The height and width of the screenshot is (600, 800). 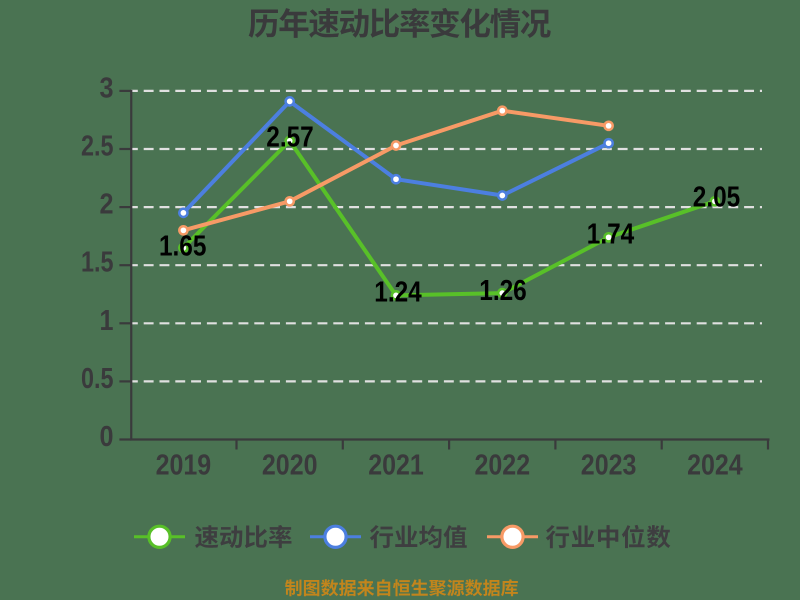 What do you see at coordinates (107, 88) in the screenshot?
I see `svg-text: 3` at bounding box center [107, 88].